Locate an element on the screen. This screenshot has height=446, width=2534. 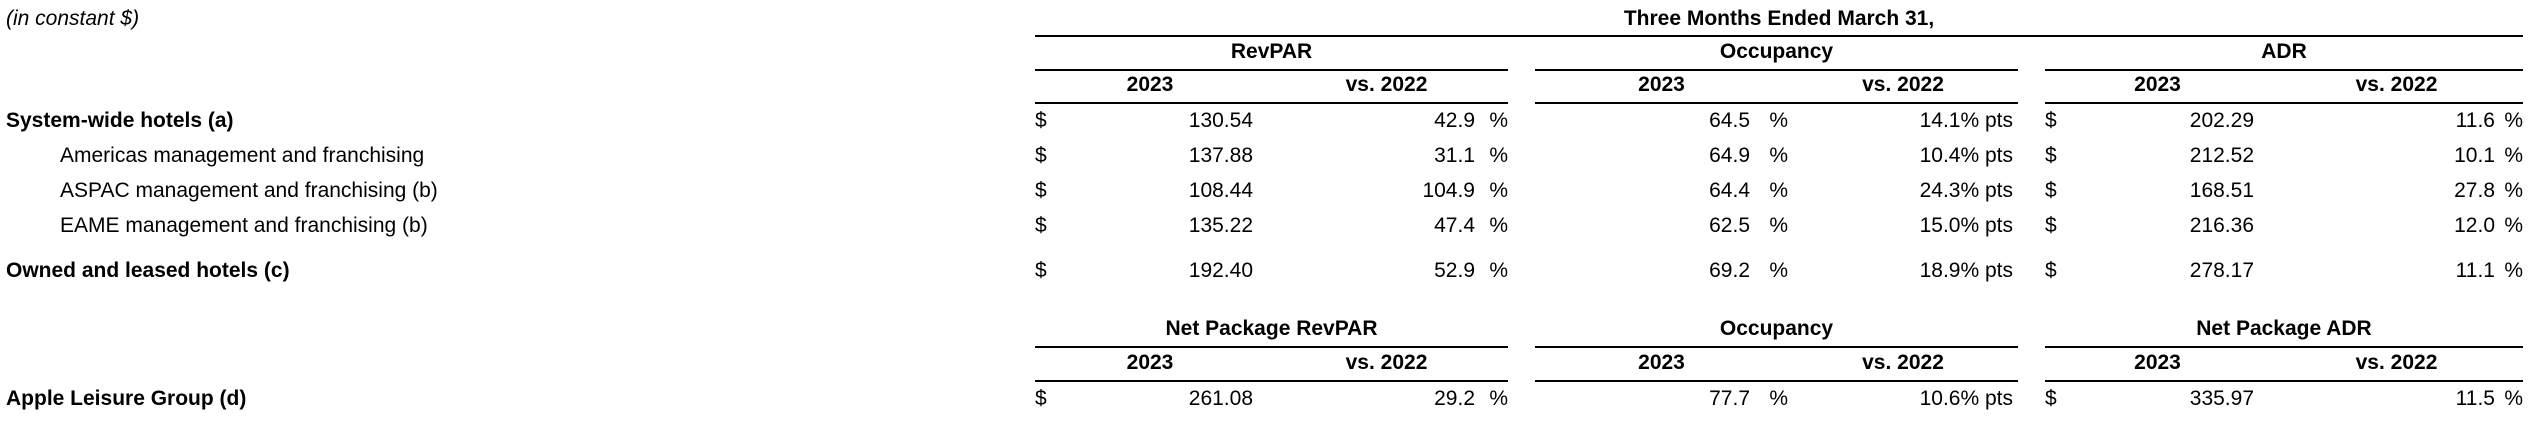
group-header-net-package-revpar: Net Package RevPAR is located at coordinates (1271, 330).